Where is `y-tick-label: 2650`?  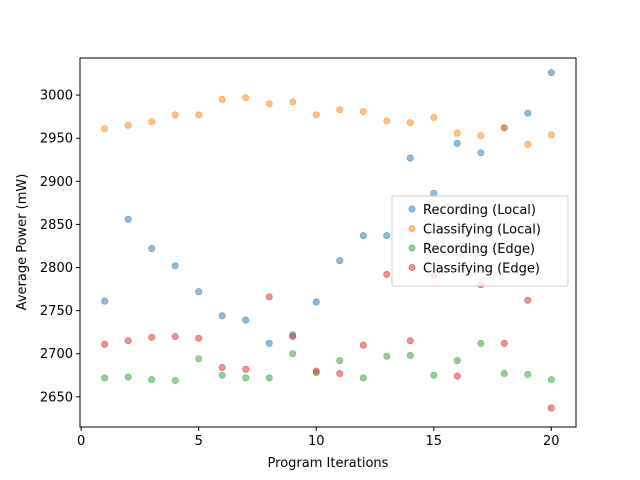
y-tick-label: 2650 is located at coordinates (56, 397).